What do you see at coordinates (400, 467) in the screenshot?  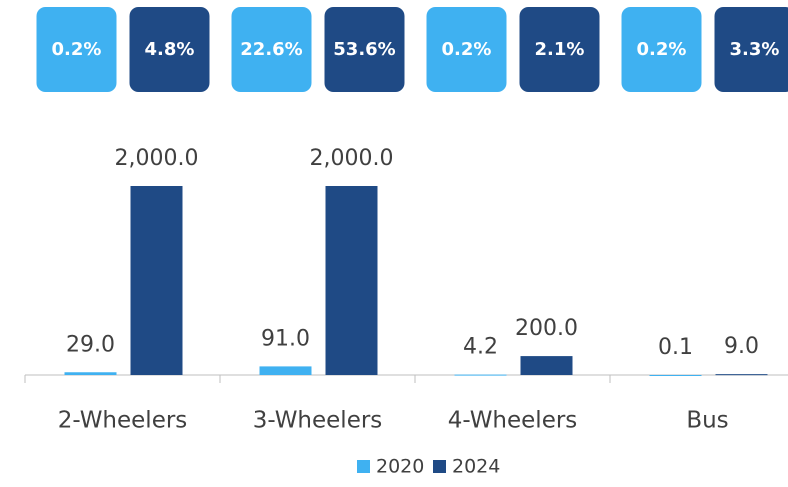 I see `legend-label: 2020` at bounding box center [400, 467].